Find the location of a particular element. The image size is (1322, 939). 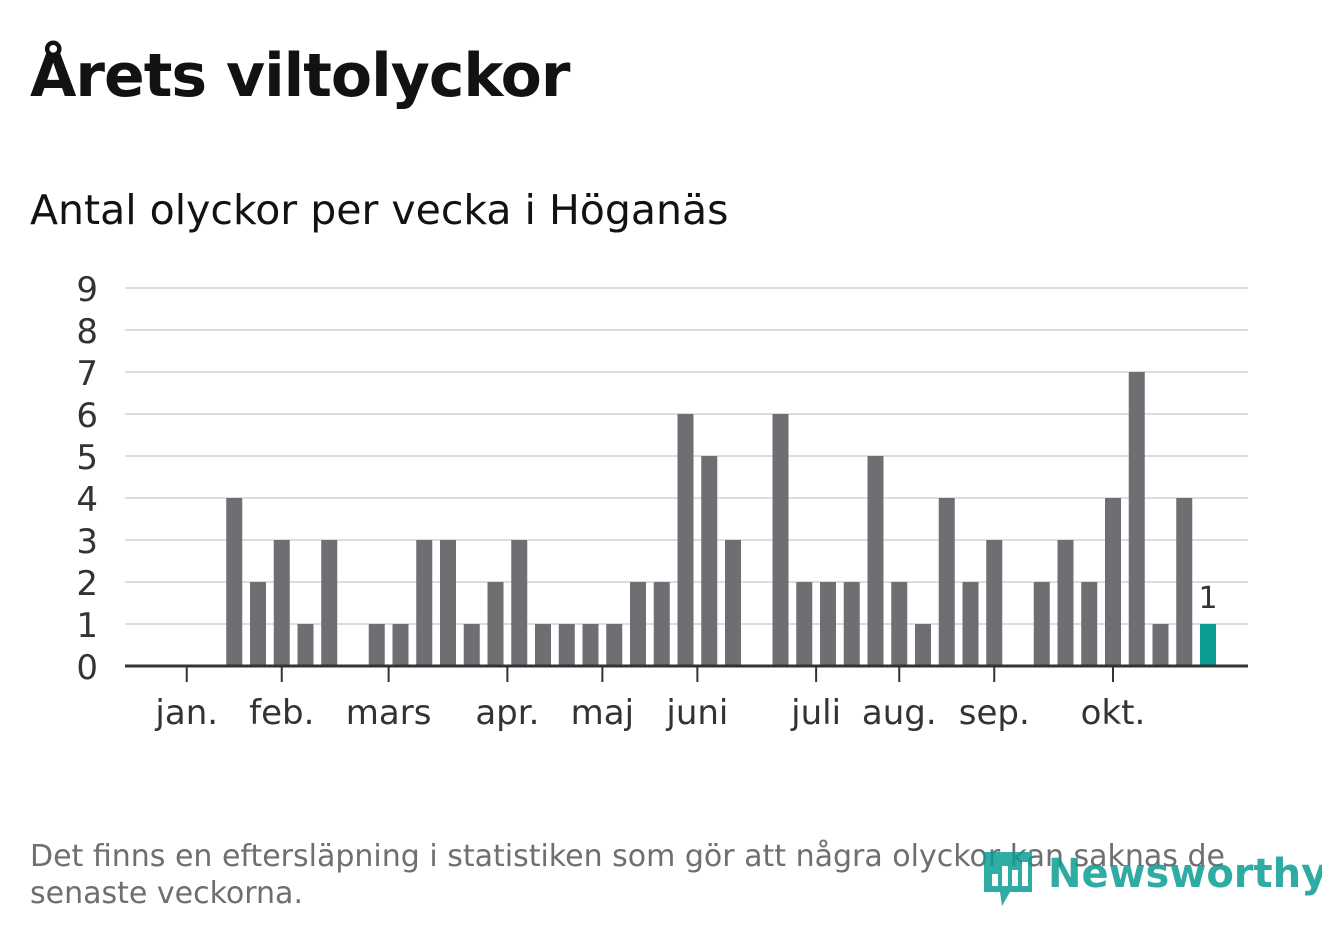

x-tick-label: jan. is located at coordinates (186, 713).